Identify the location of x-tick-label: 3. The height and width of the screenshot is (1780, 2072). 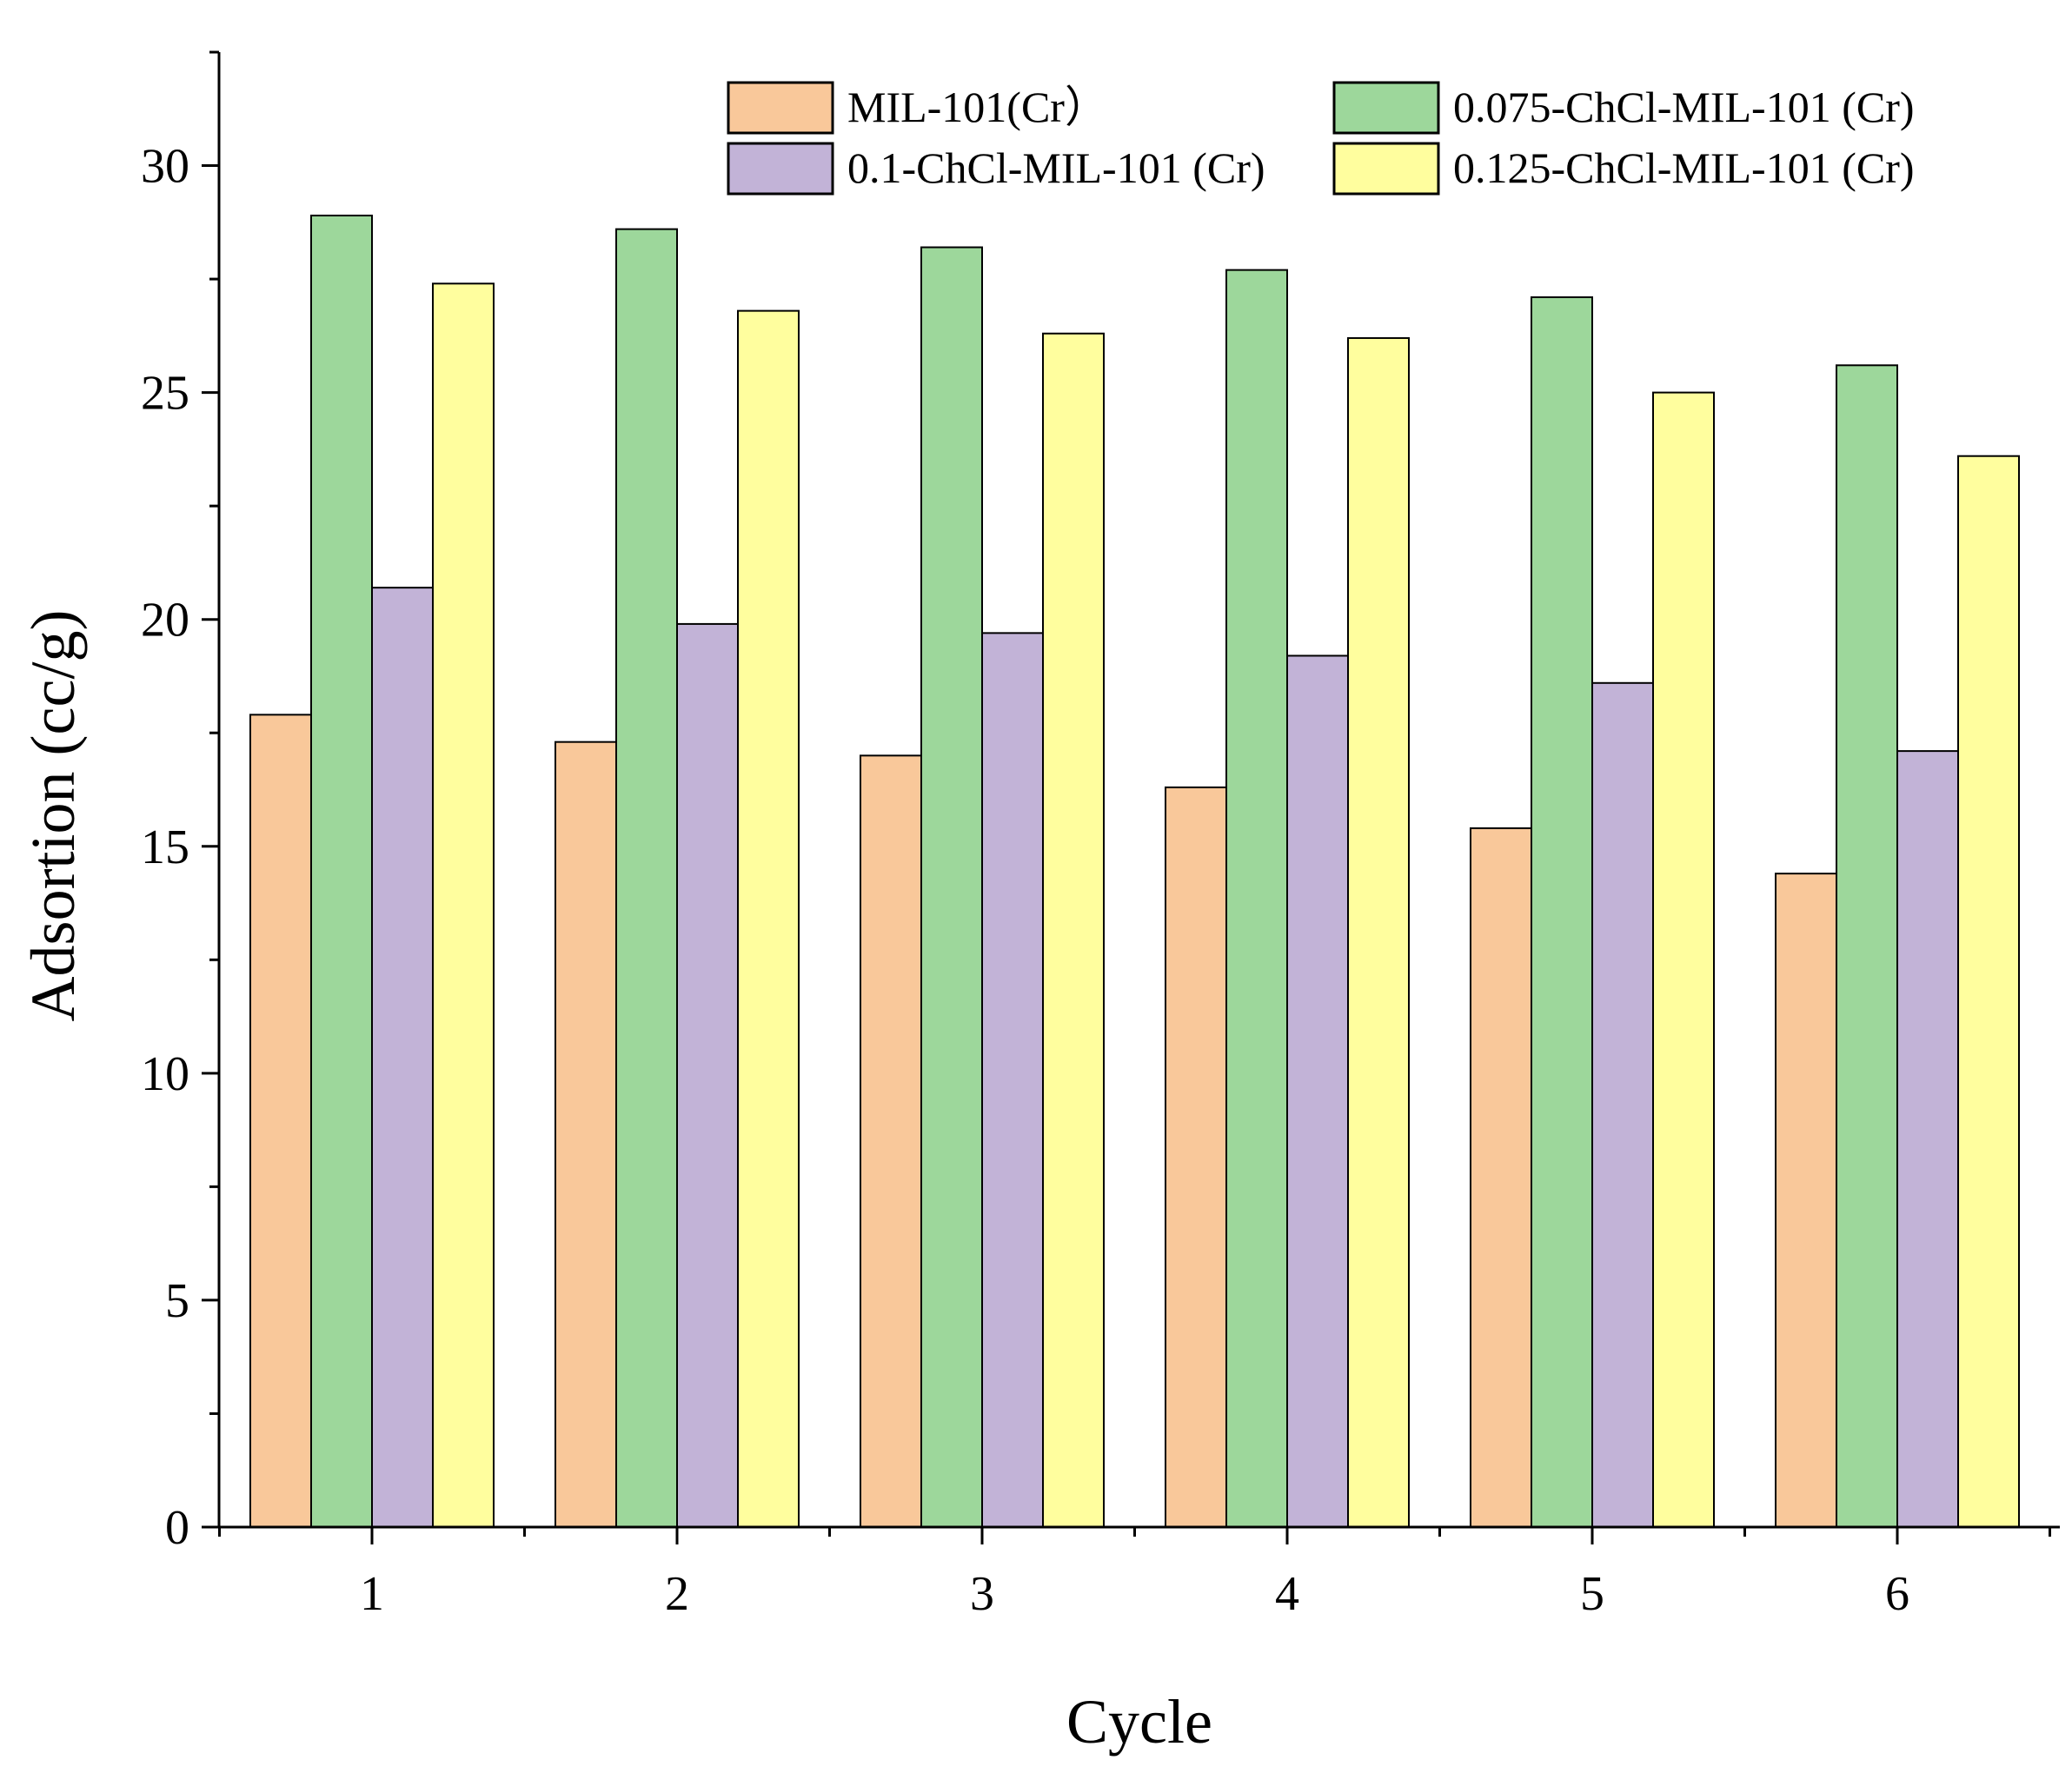
(982, 1594).